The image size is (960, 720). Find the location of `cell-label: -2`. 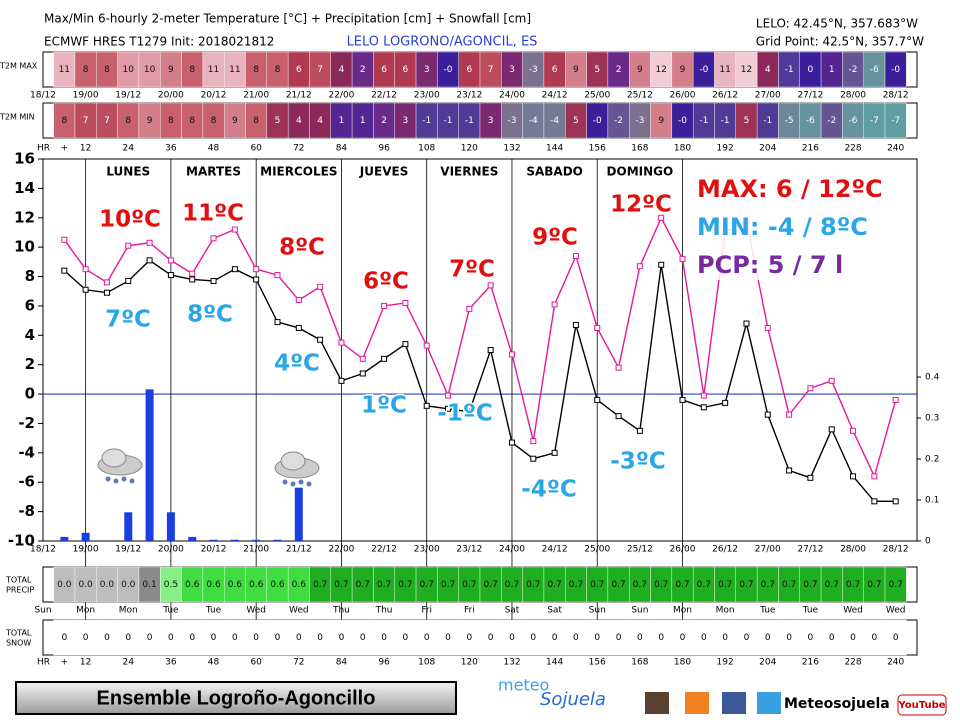

cell-label: -2 is located at coordinates (853, 70).